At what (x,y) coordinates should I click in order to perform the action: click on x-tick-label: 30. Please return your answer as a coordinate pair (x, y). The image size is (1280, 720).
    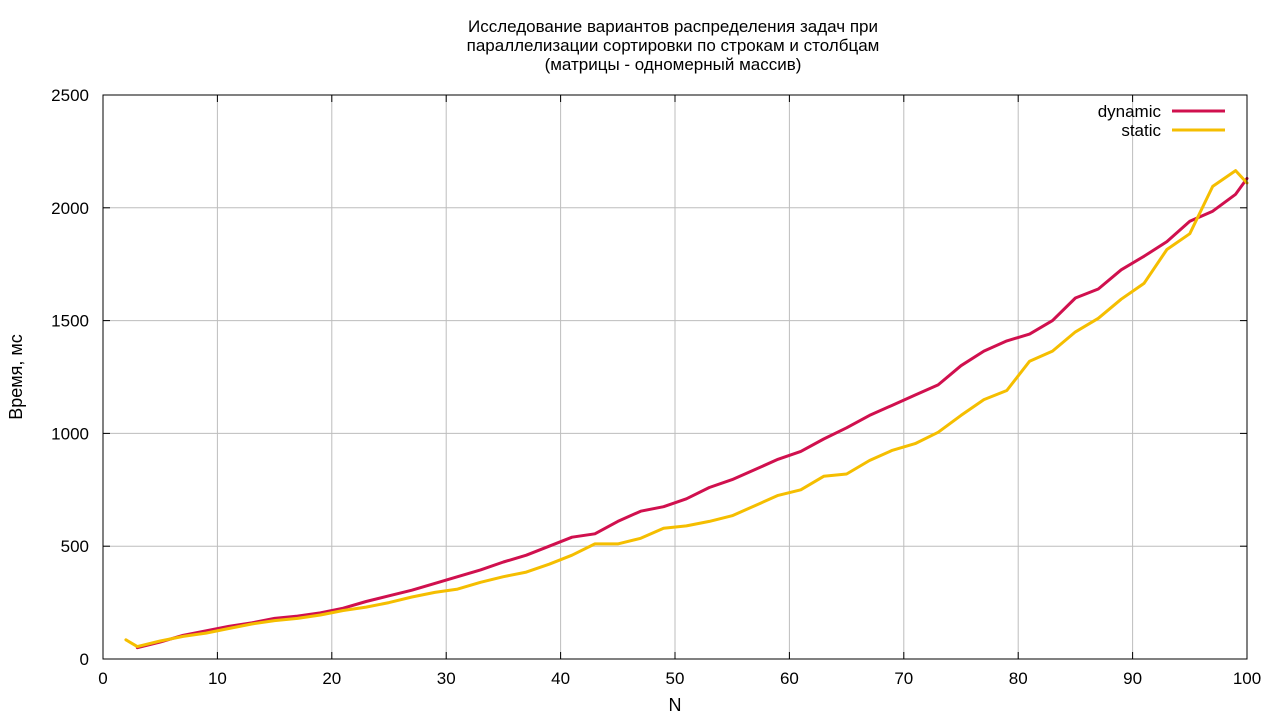
    Looking at the image, I should click on (446, 678).